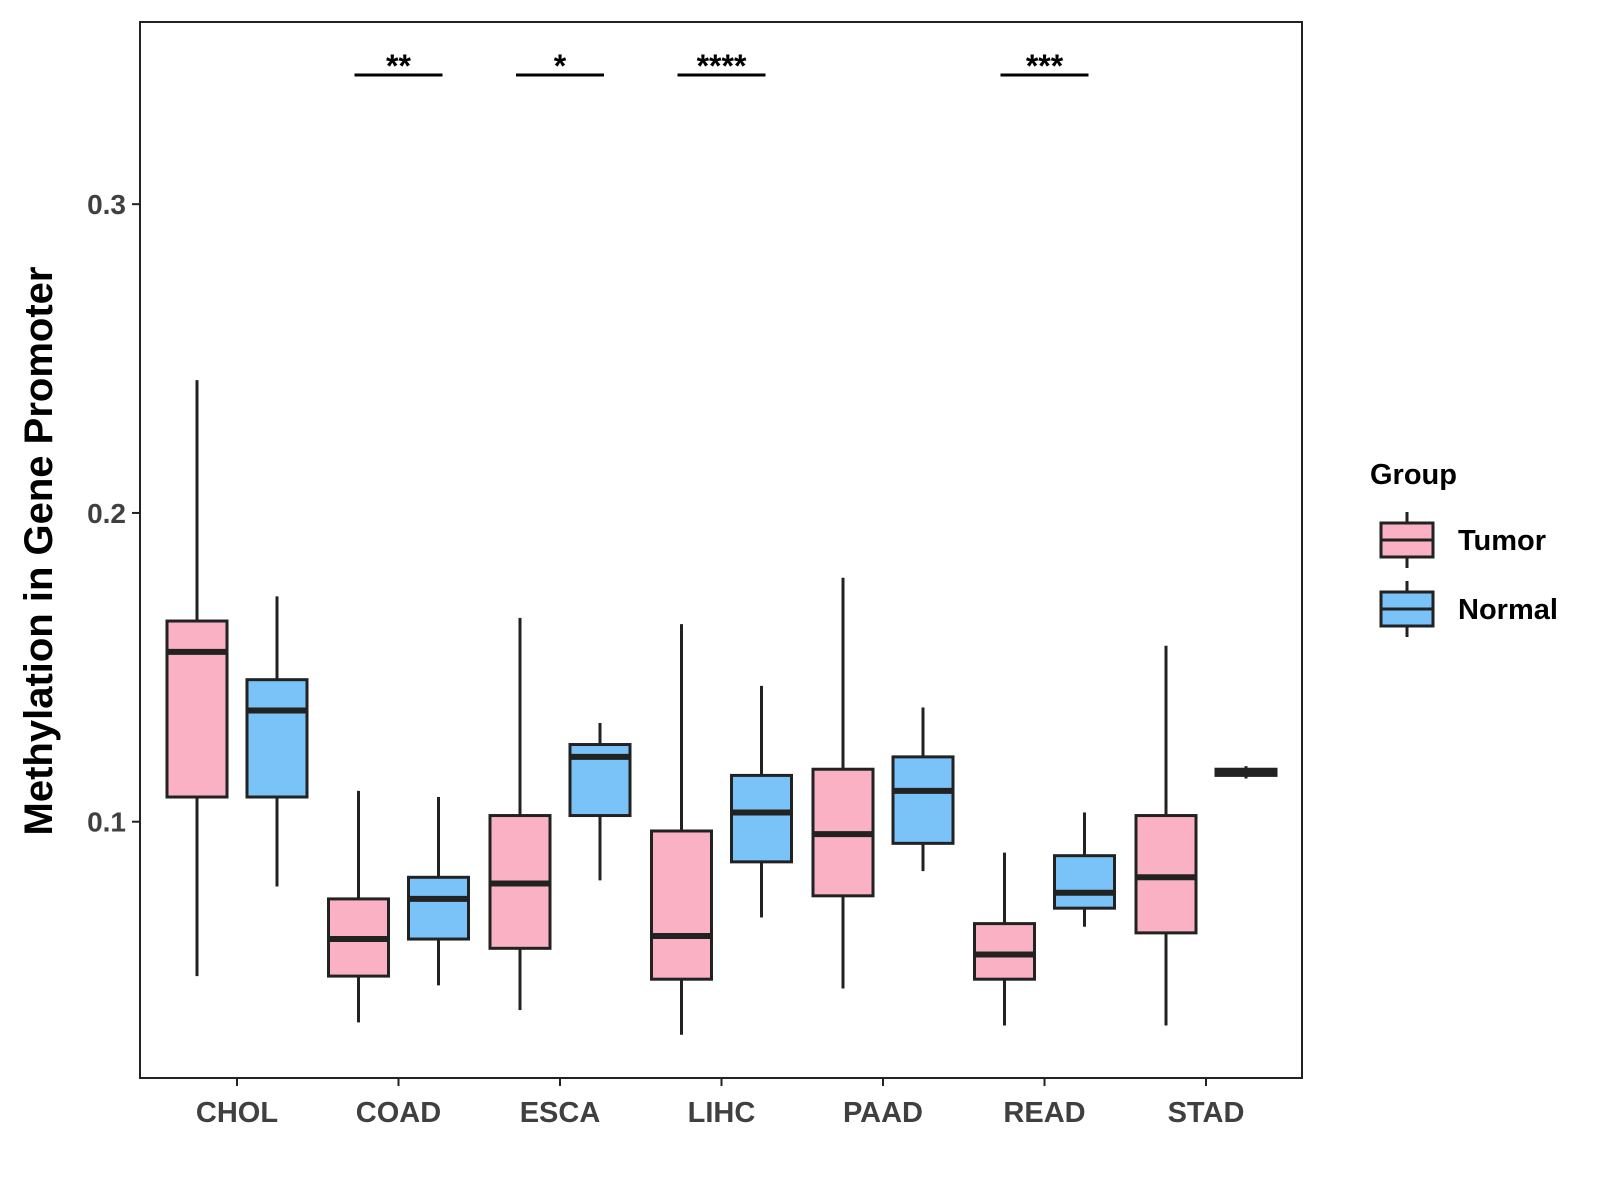 Image resolution: width=1600 pixels, height=1200 pixels. Describe the element at coordinates (600, 801) in the screenshot. I see `box-normal-esca` at that location.